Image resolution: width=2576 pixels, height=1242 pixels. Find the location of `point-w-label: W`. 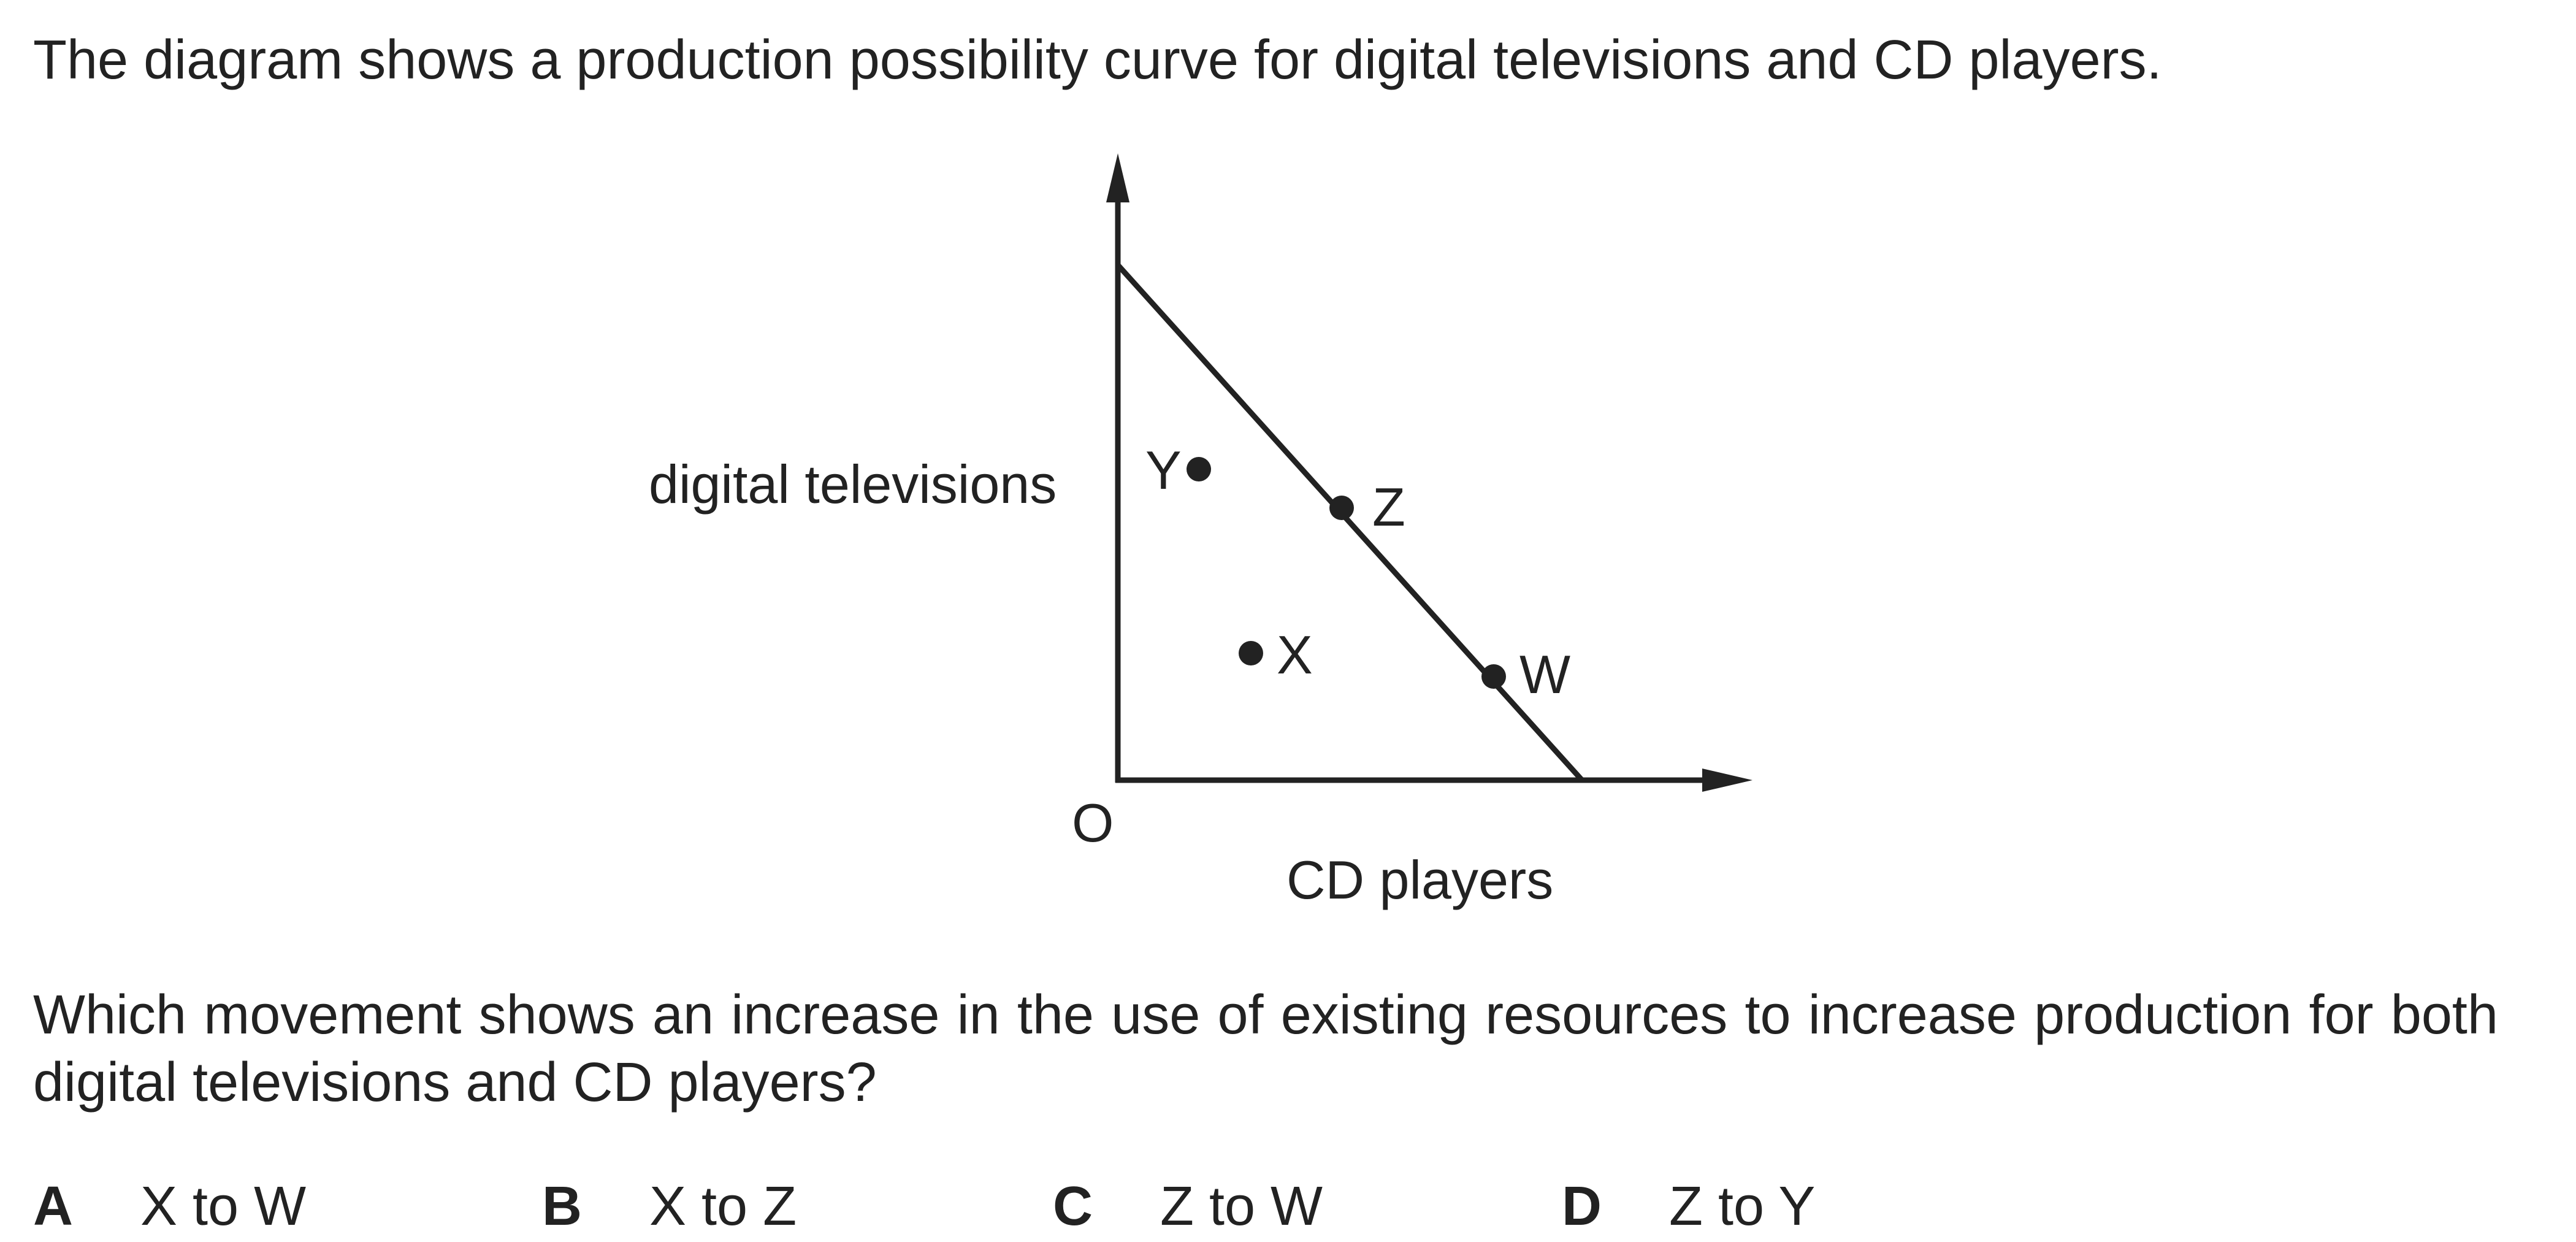

point-w-label: W is located at coordinates (1544, 674).